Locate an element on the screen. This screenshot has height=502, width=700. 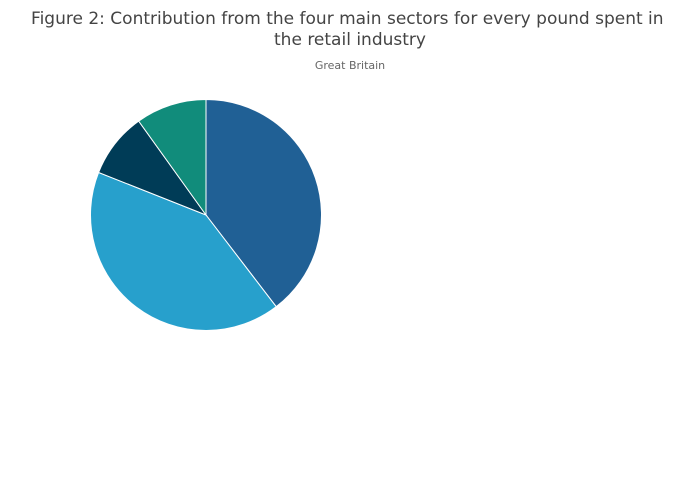
chart-title-line: the retail industry is located at coordinates (350, 40).